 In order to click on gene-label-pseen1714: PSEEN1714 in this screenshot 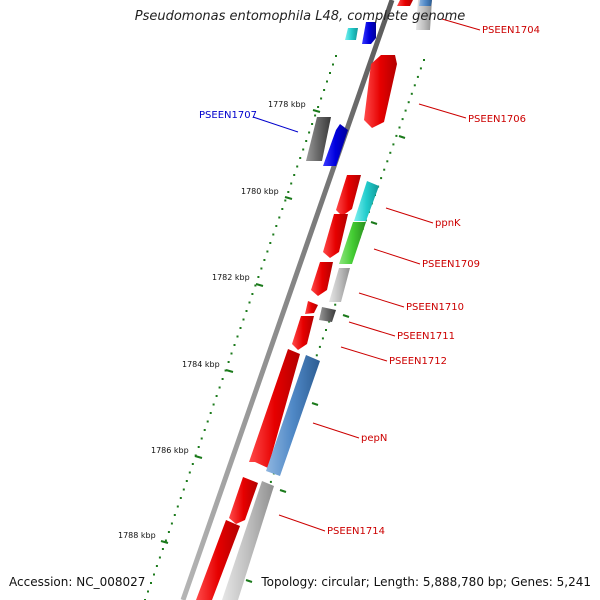, I will do `click(356, 531)`.